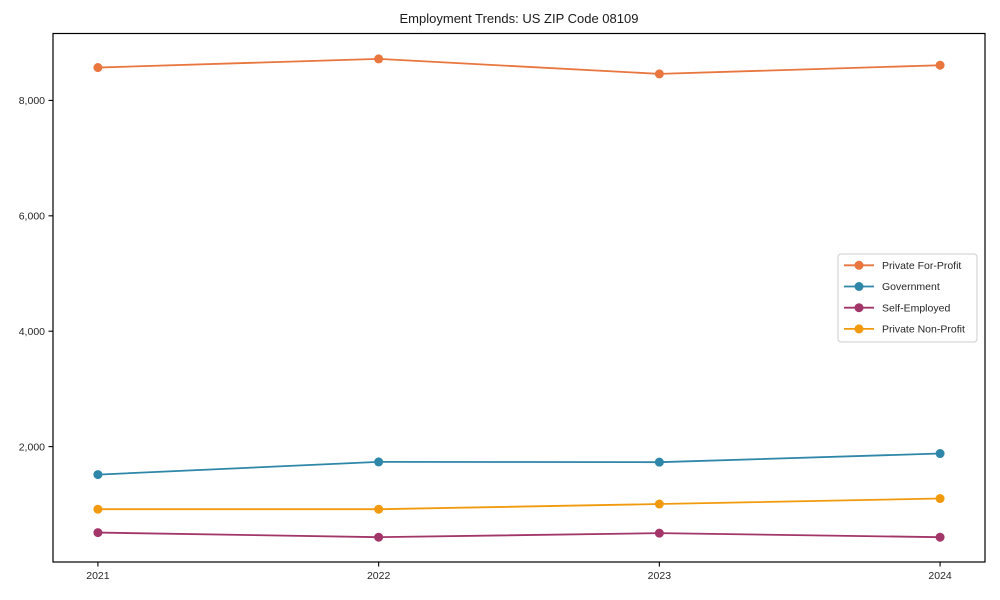 This screenshot has width=1000, height=600. What do you see at coordinates (660, 576) in the screenshot?
I see `x-tick-label: 2023` at bounding box center [660, 576].